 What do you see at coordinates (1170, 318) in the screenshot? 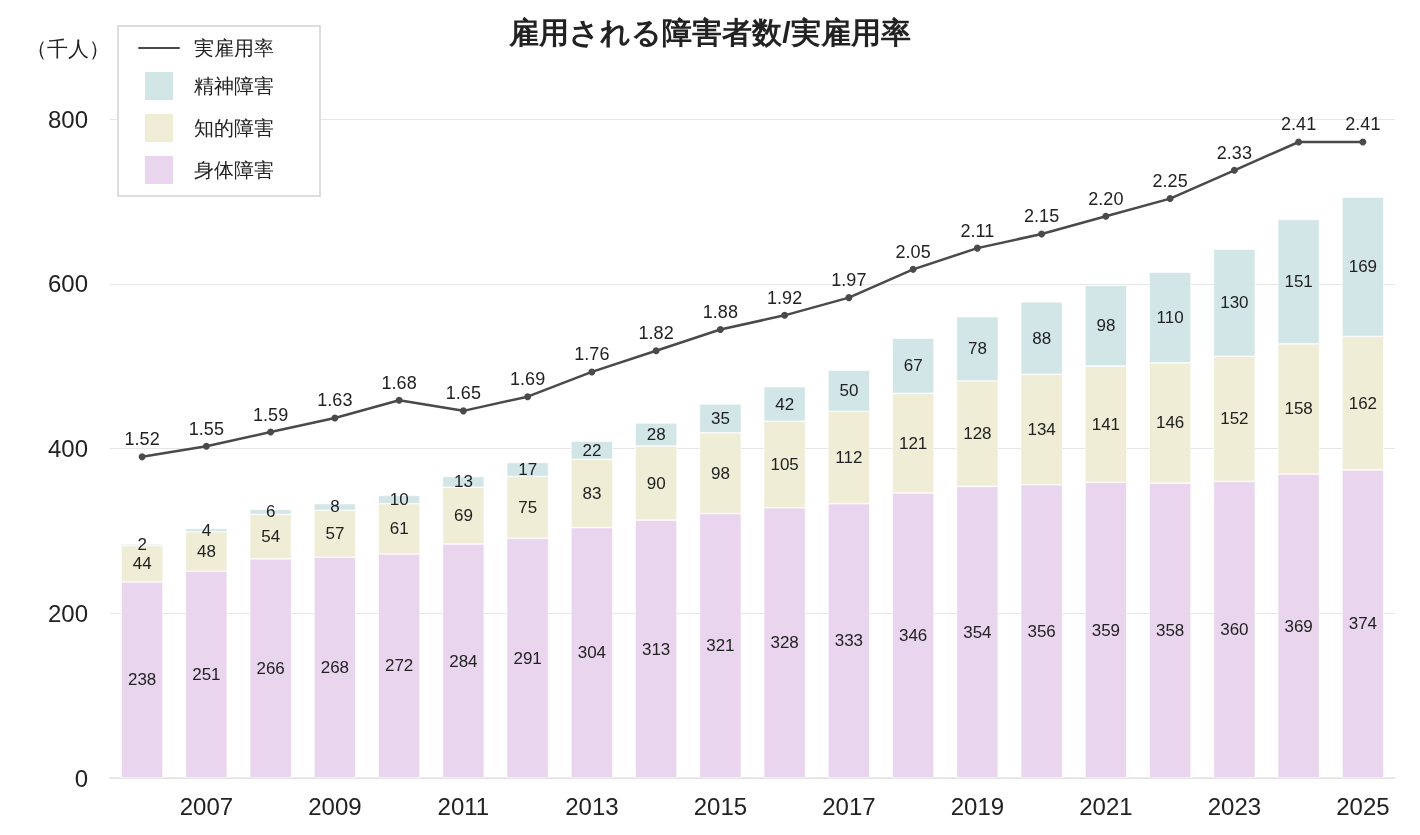
I see `data-label: 110` at bounding box center [1170, 318].